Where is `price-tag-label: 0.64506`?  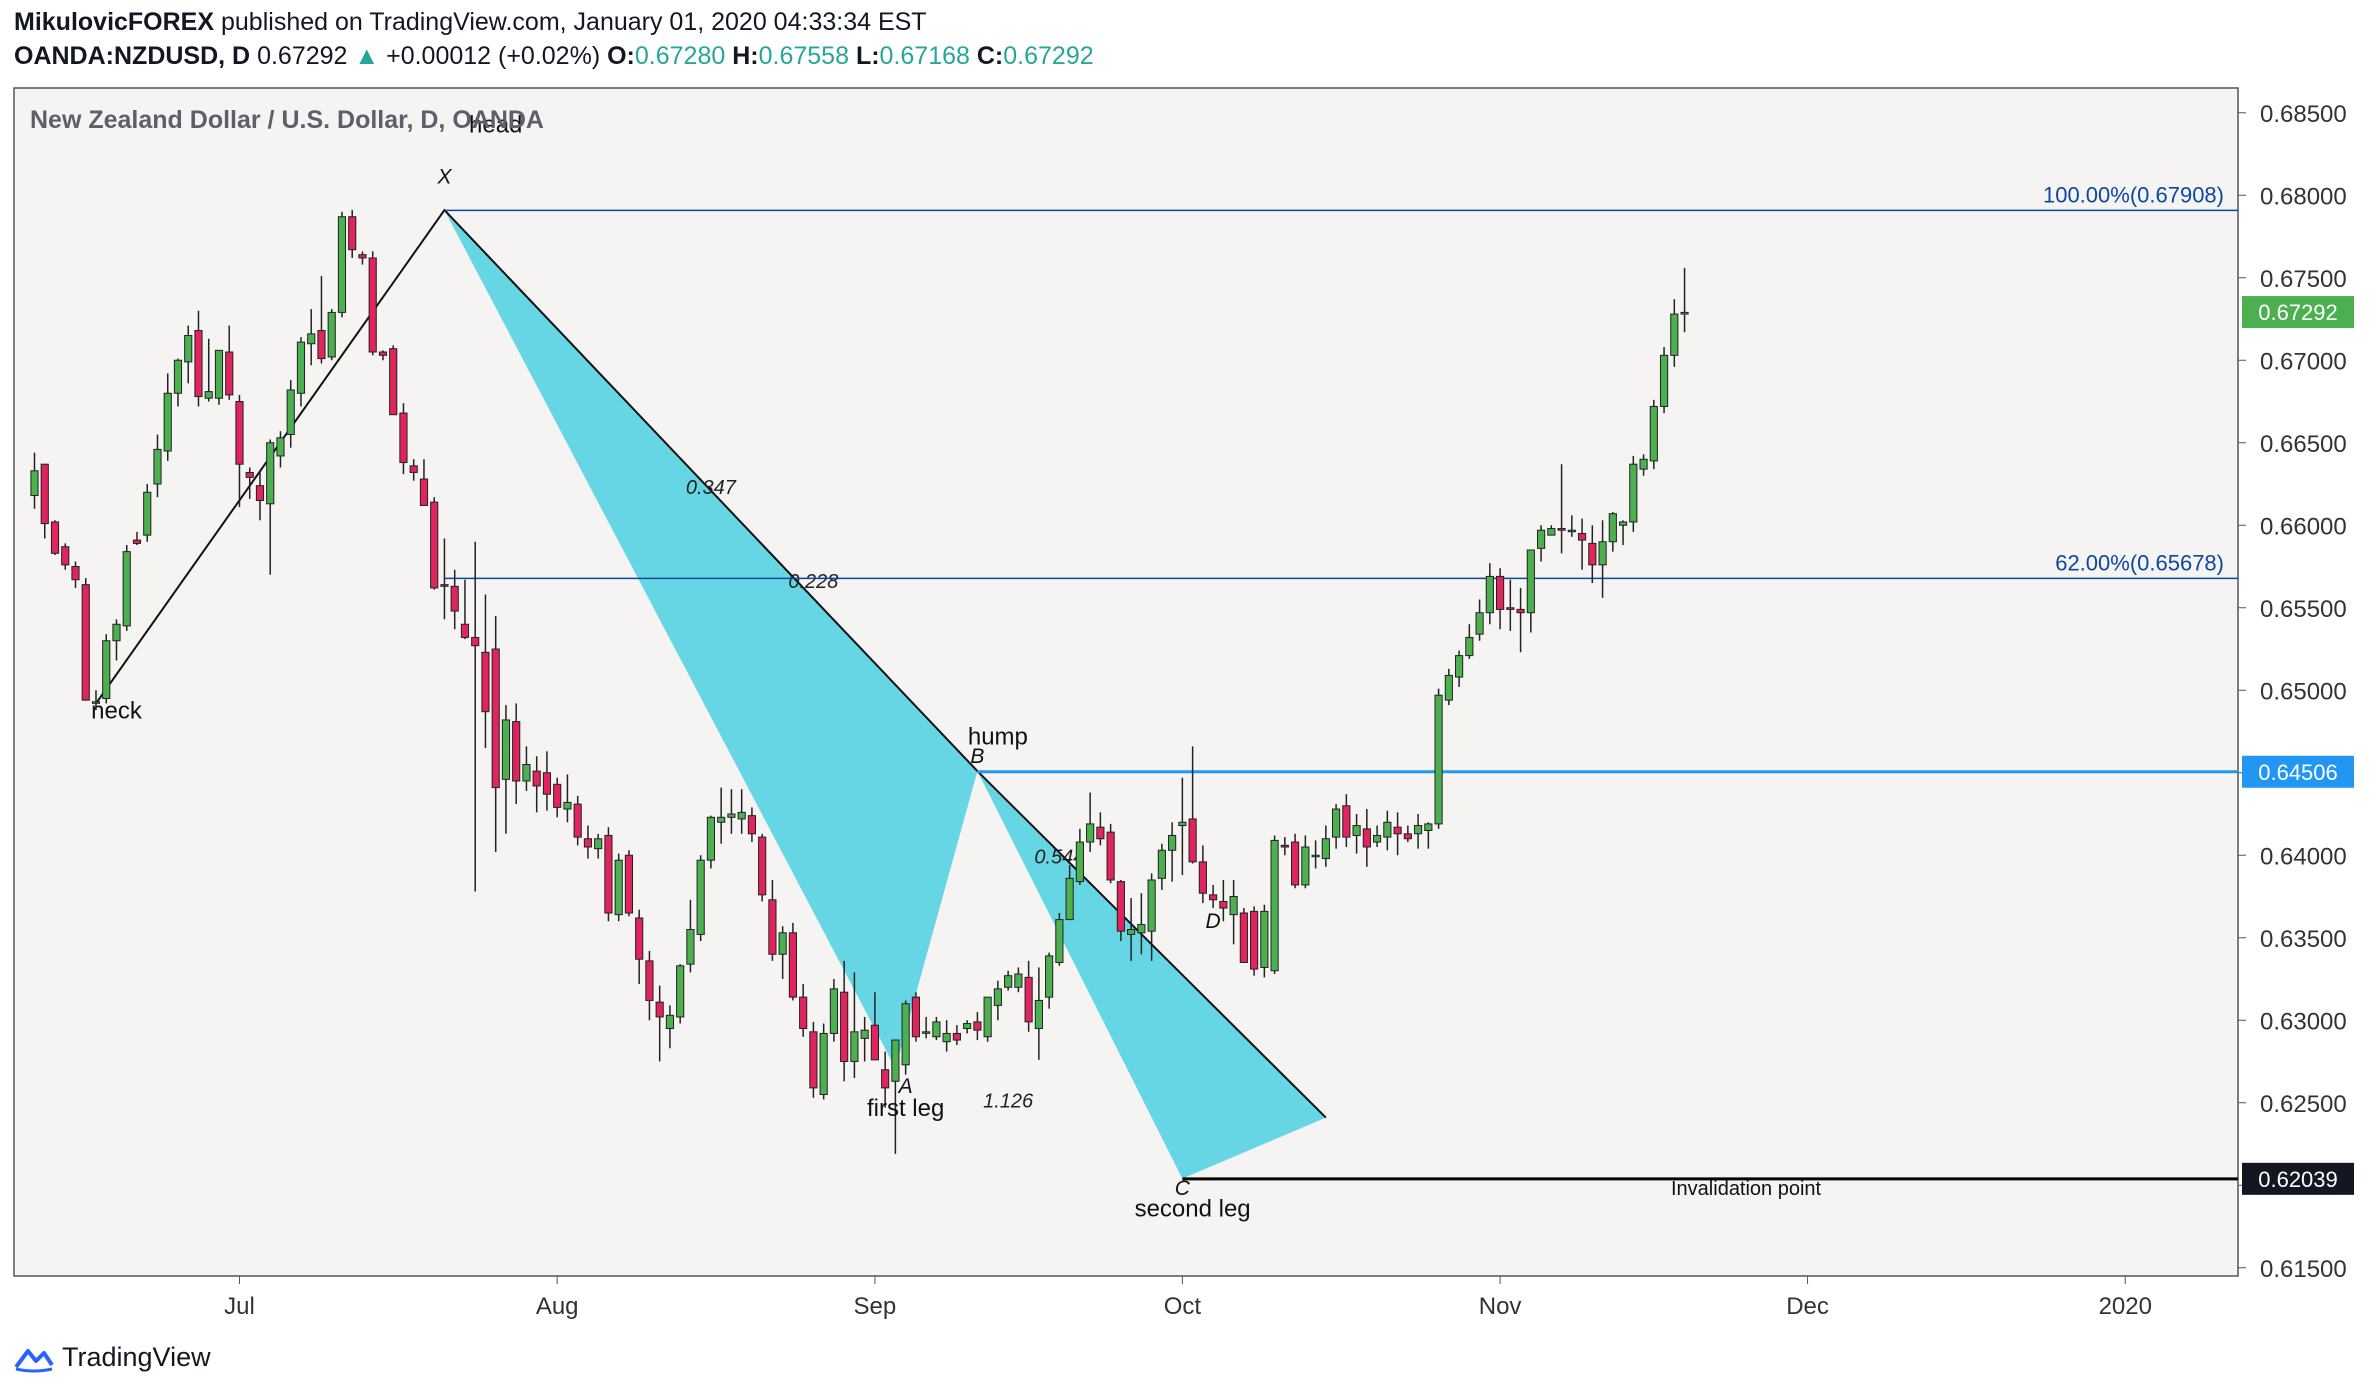 price-tag-label: 0.64506 is located at coordinates (2298, 772).